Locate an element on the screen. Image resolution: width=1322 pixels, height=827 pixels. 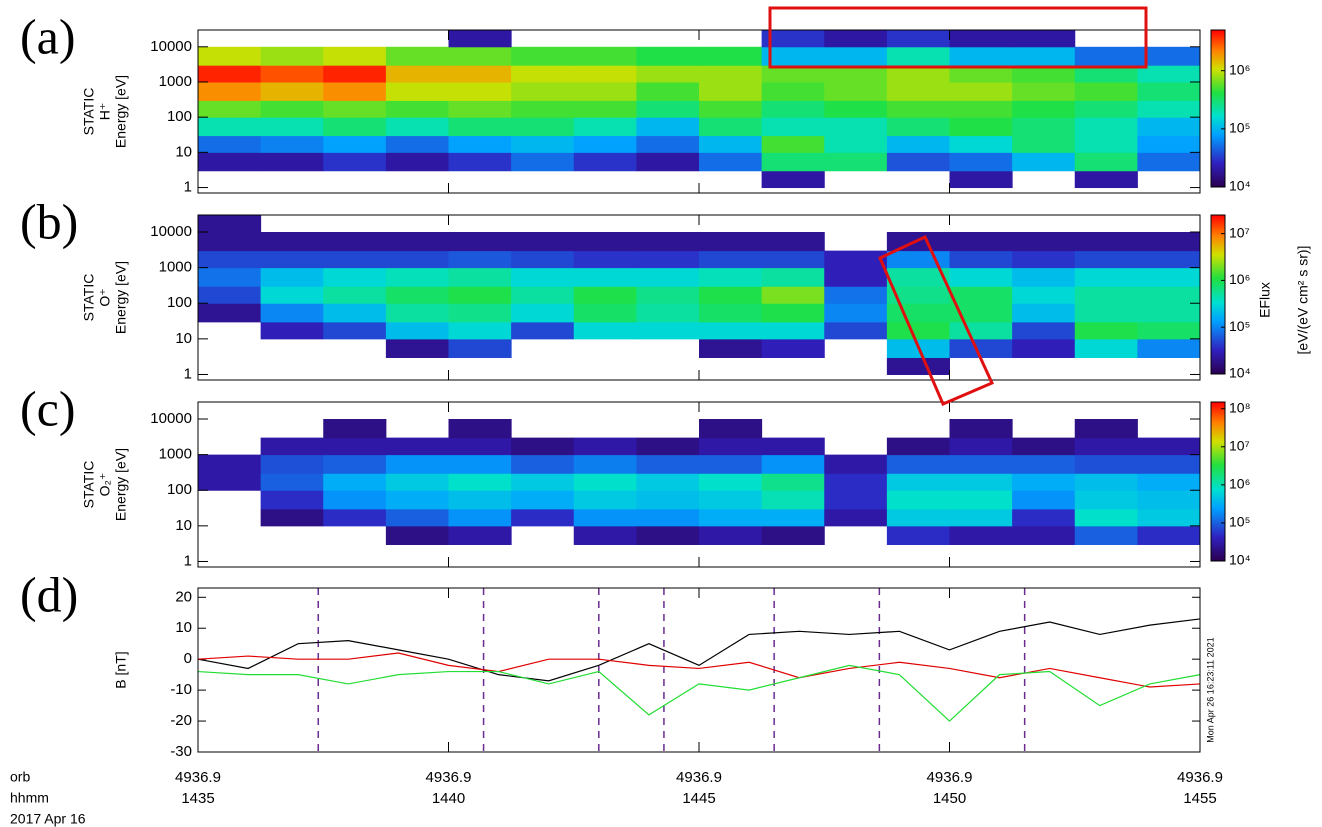
colorbar-tick-label: 10⁵ is located at coordinates (1239, 128).